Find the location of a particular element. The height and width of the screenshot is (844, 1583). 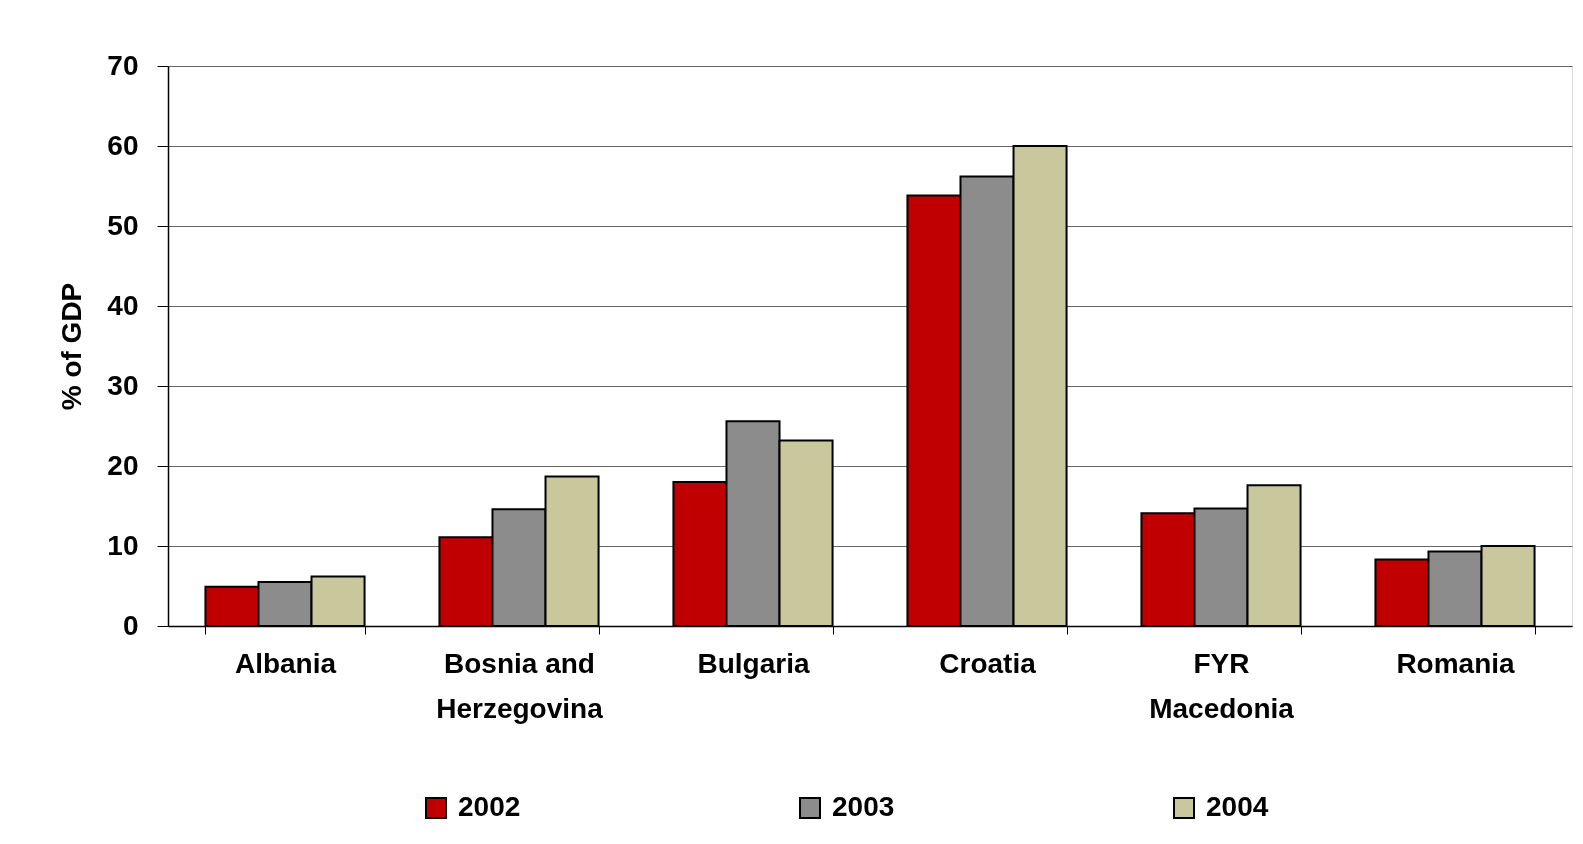

x-tick-label: FYR Macedonia is located at coordinates (1222, 685).